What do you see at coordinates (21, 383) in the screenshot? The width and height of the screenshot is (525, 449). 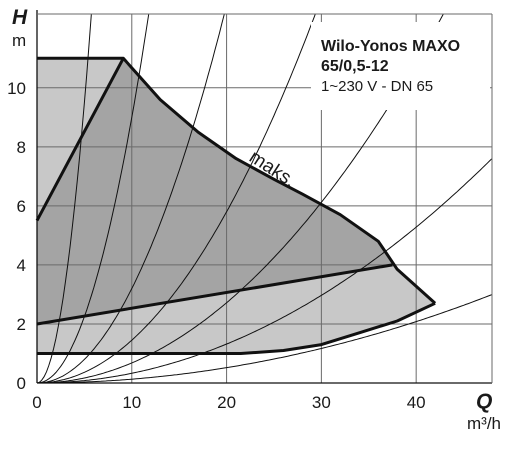 I see `y-tick-label: 0` at bounding box center [21, 383].